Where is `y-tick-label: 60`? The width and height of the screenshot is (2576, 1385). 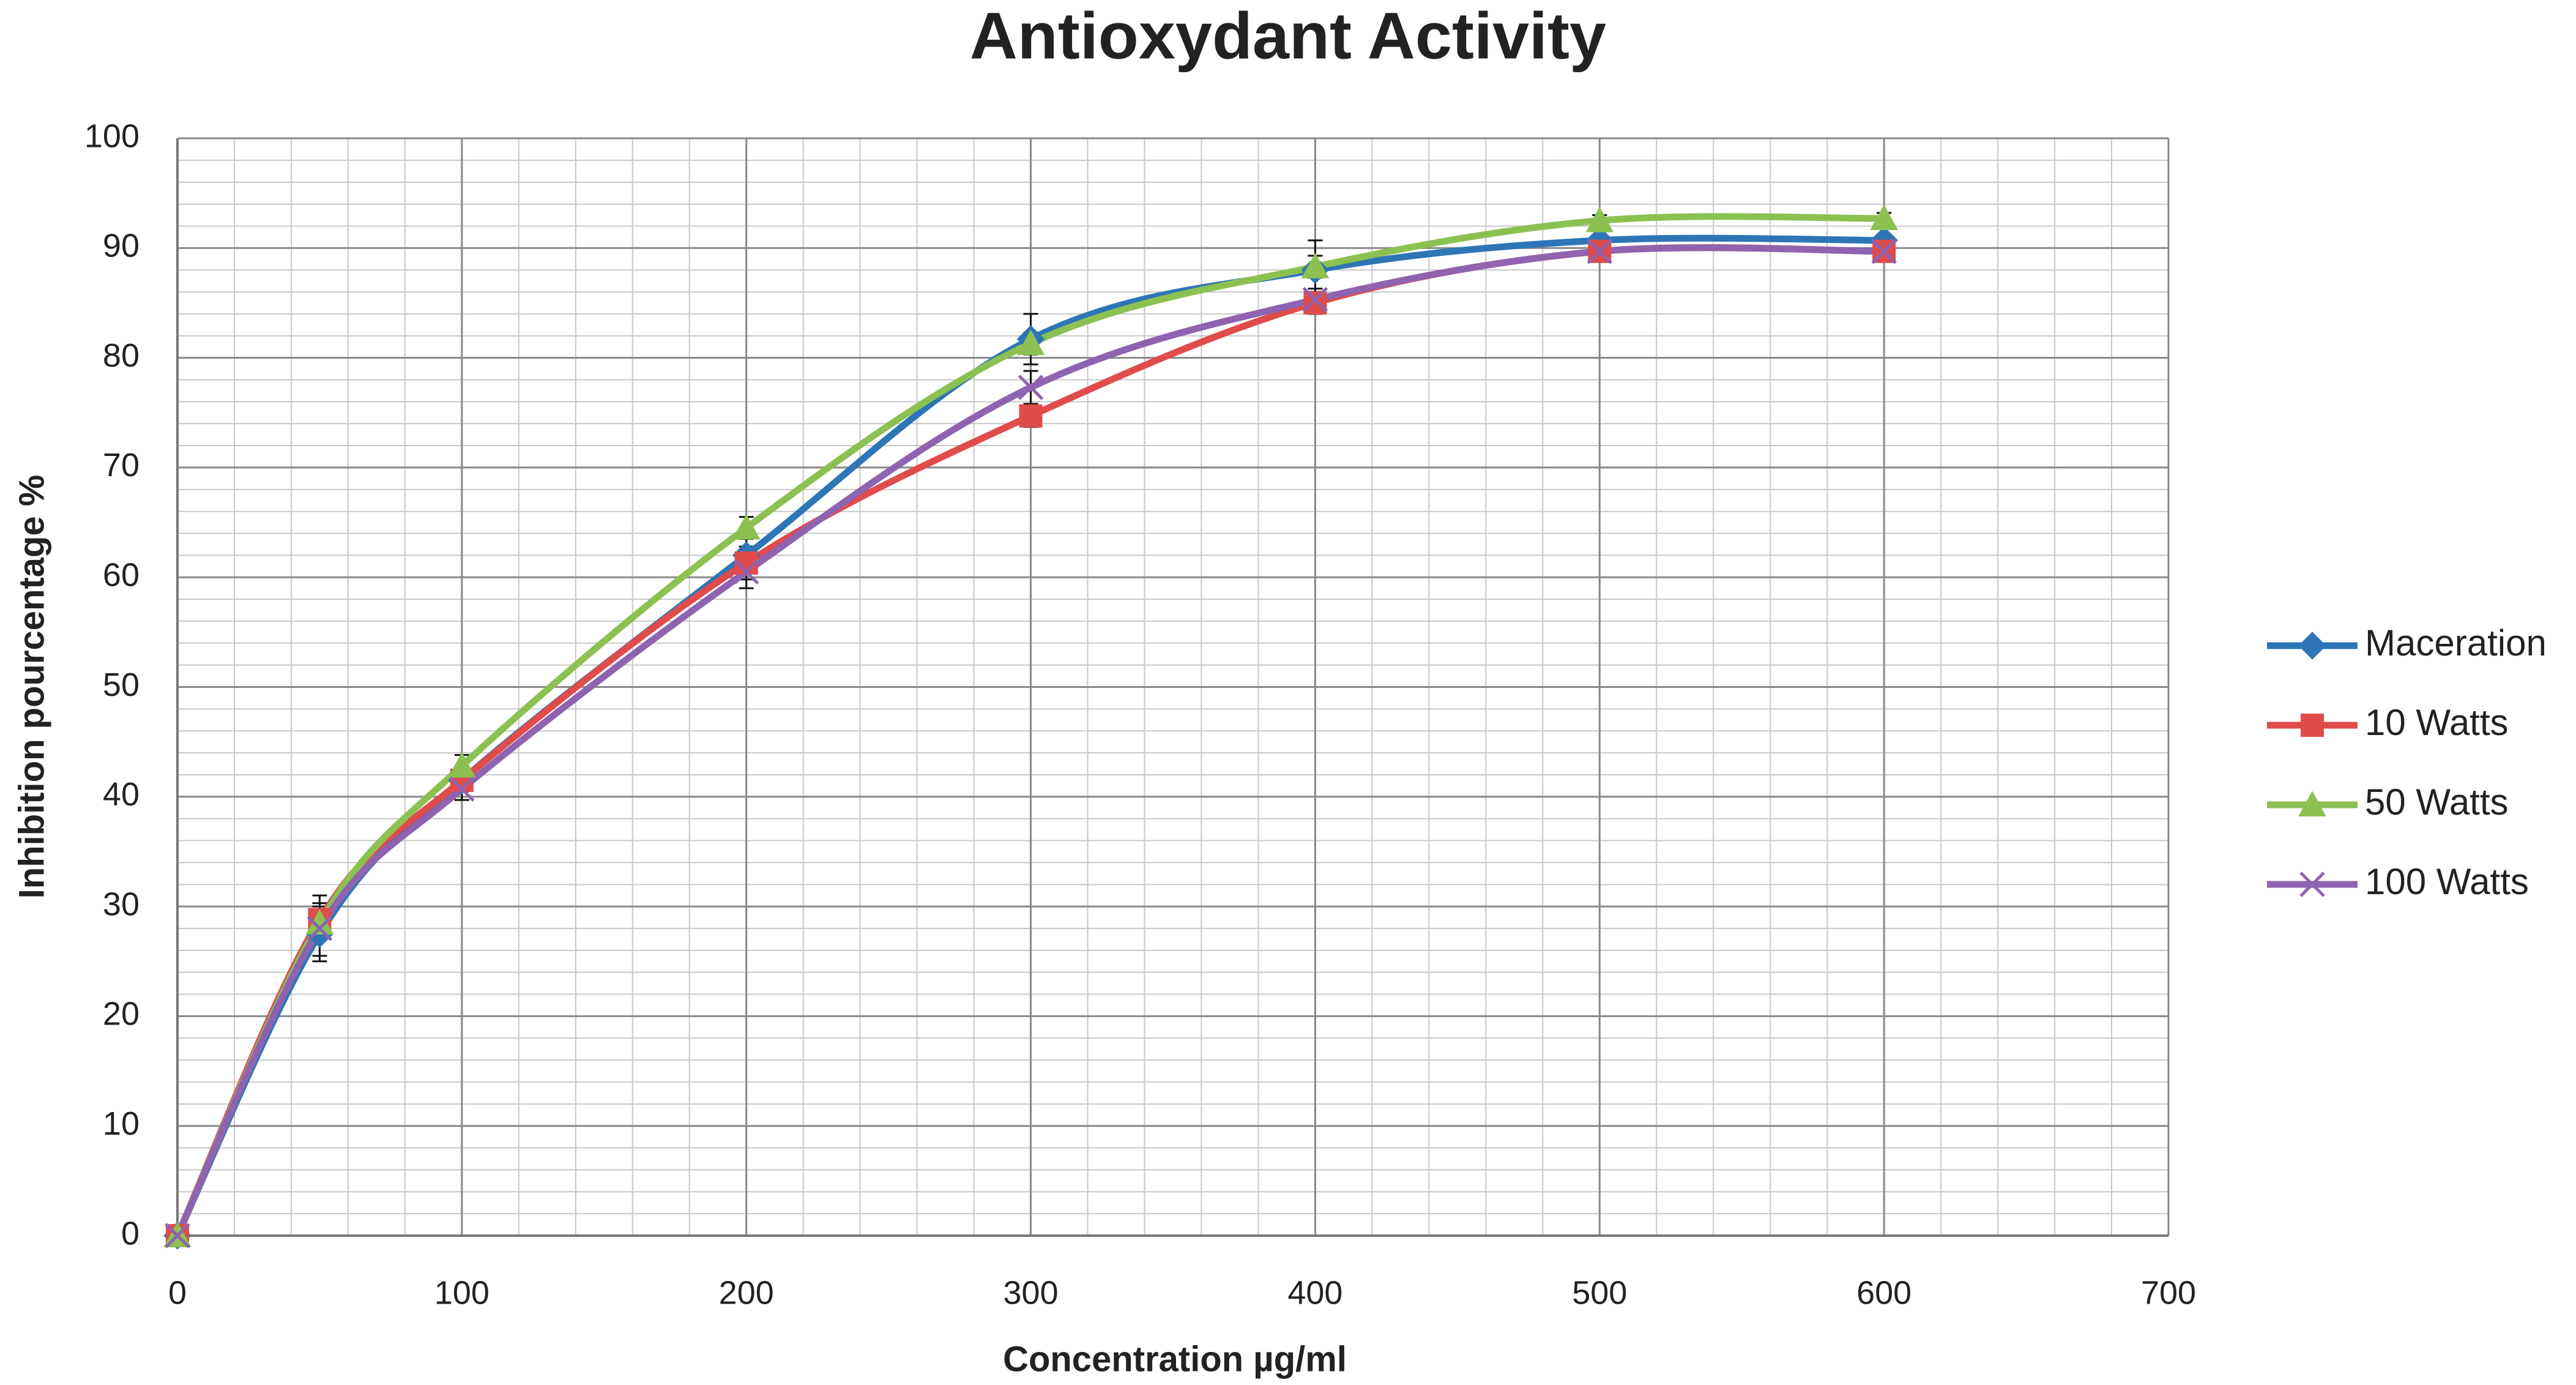 y-tick-label: 60 is located at coordinates (122, 574).